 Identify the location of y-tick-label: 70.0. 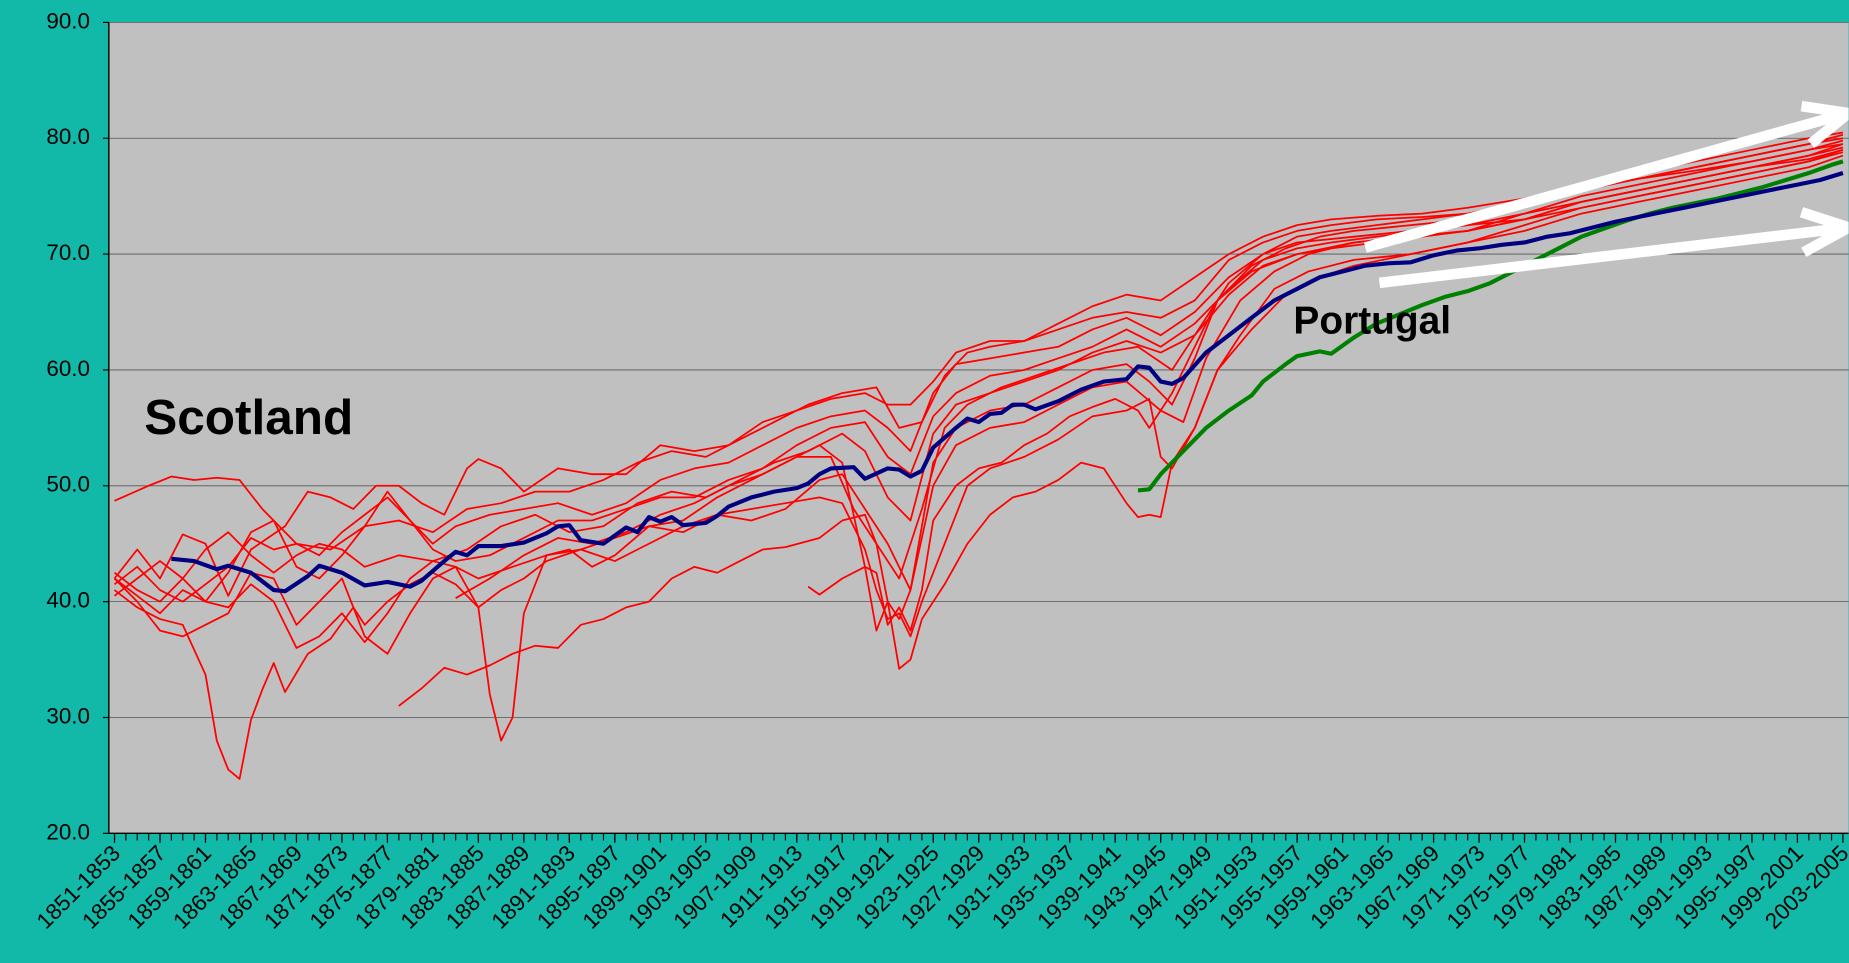
(68, 252).